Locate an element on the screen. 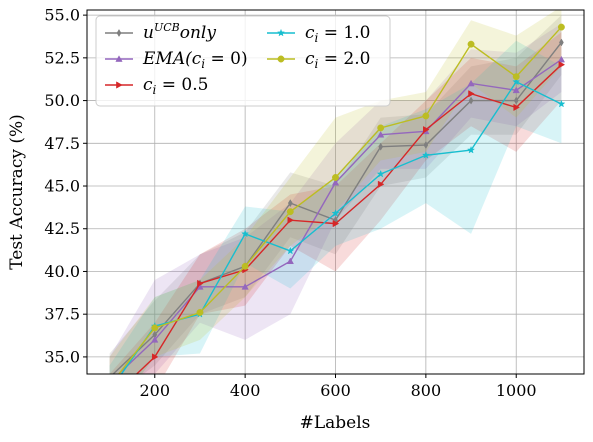 This screenshot has width=593, height=442. y-tick-label: 52.5 is located at coordinates (62, 57).